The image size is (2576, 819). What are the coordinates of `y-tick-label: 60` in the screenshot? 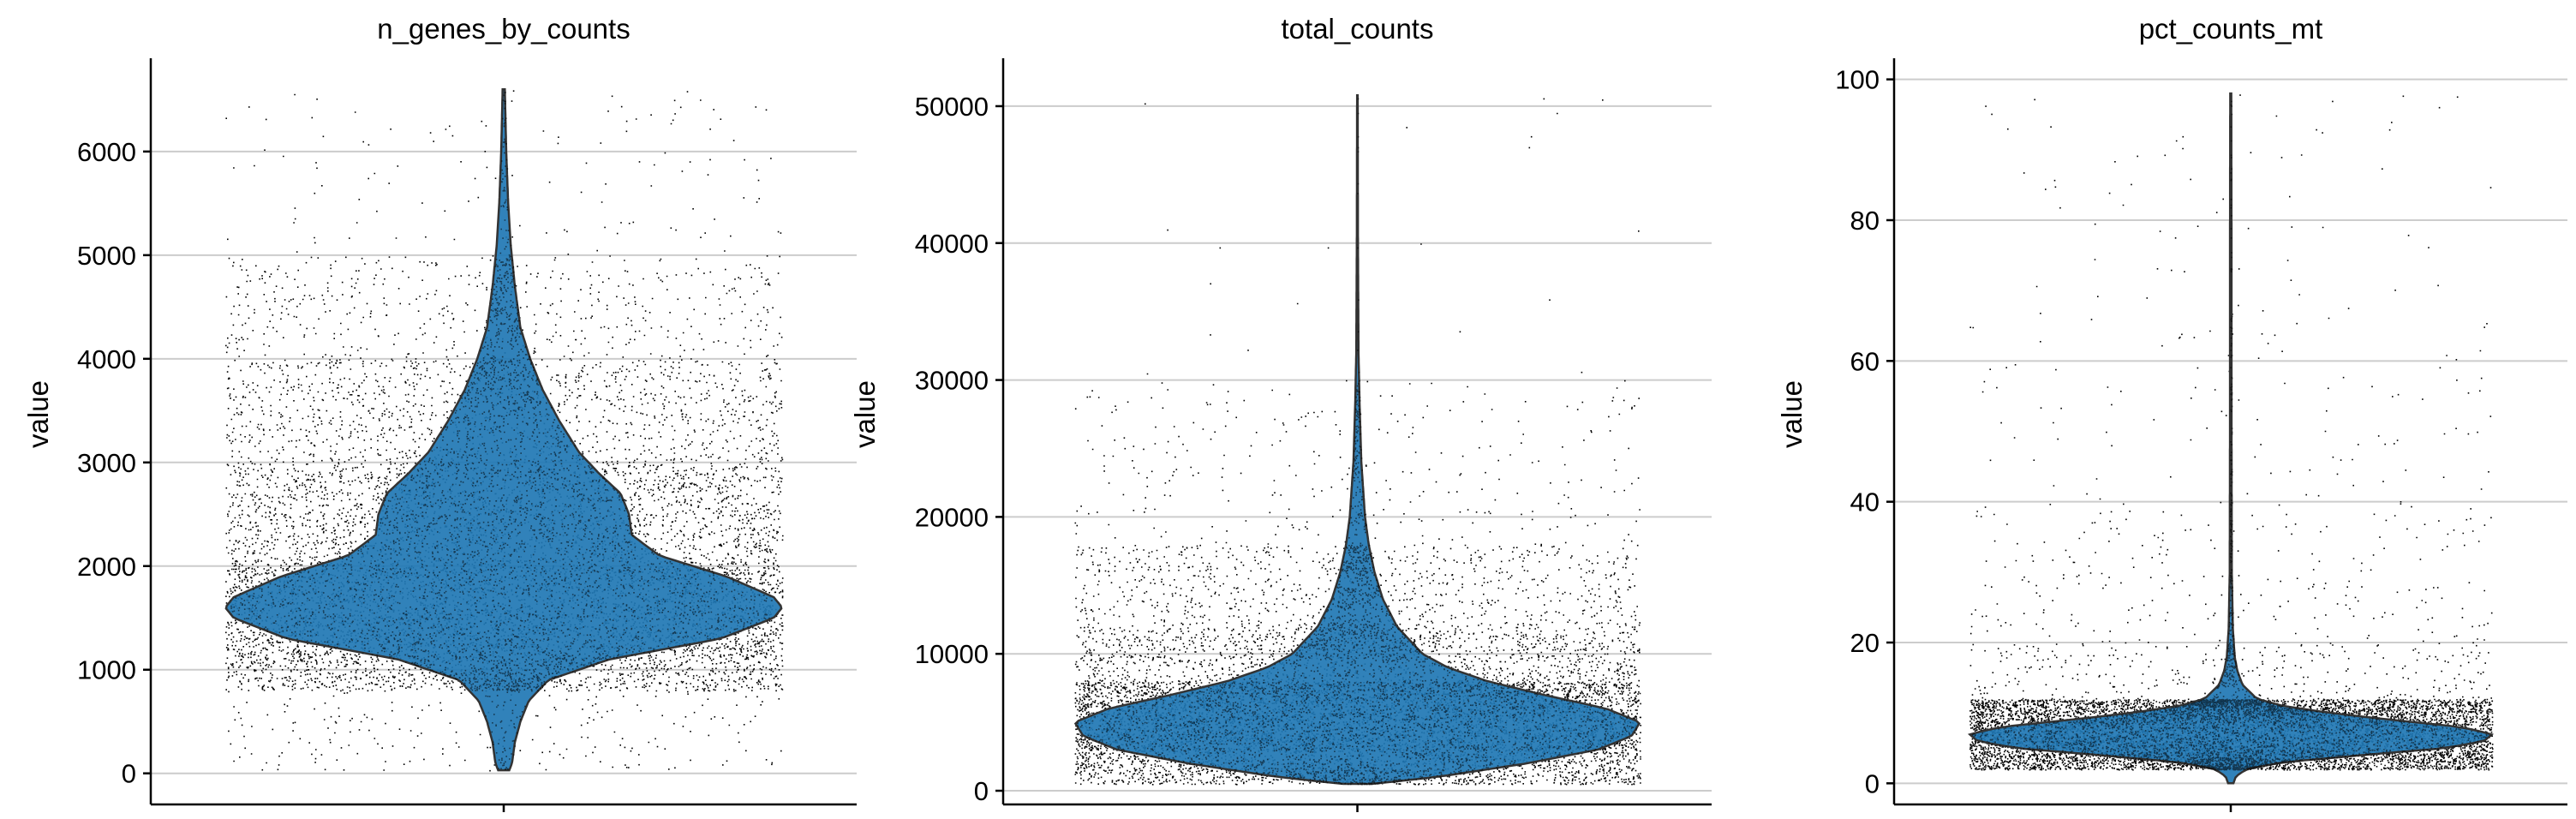 It's located at (1865, 361).